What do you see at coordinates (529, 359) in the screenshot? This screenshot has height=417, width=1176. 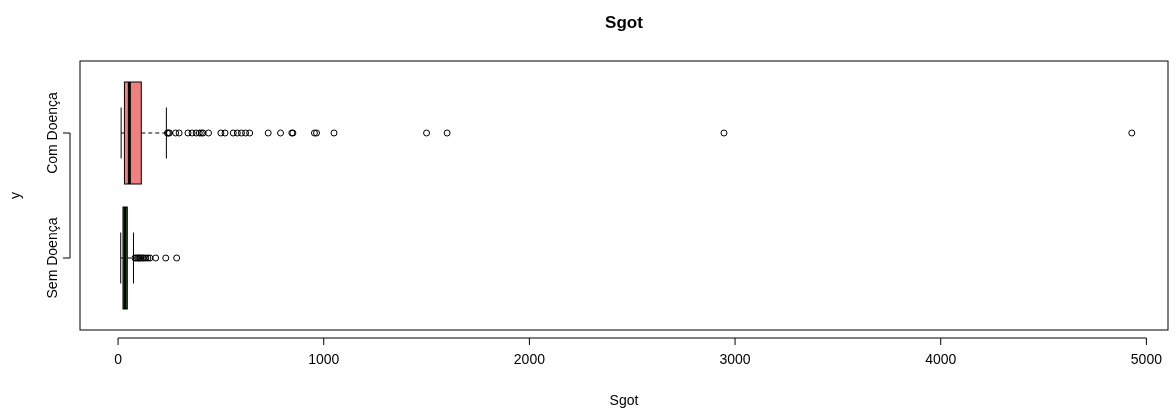 I see `x-tick-label: 2000` at bounding box center [529, 359].